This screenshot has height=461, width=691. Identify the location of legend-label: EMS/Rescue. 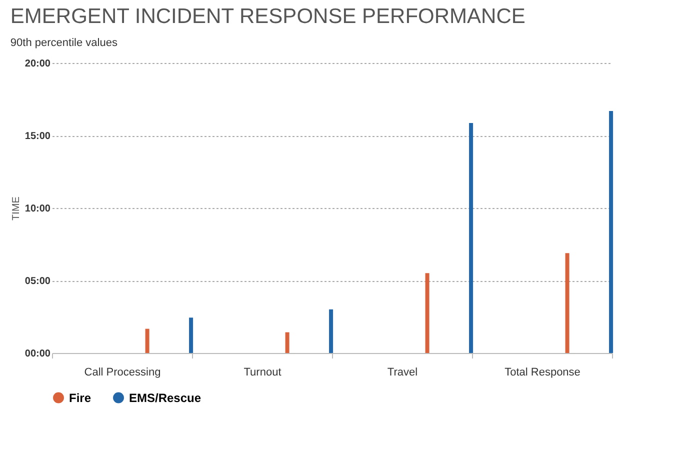
(165, 397).